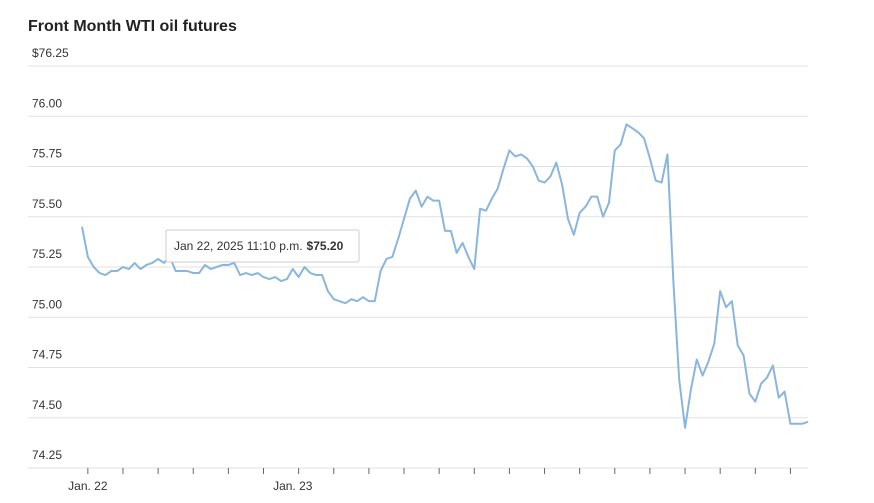 The height and width of the screenshot is (503, 874). Describe the element at coordinates (50, 53) in the screenshot. I see `y-tick-label: $76.25` at that location.